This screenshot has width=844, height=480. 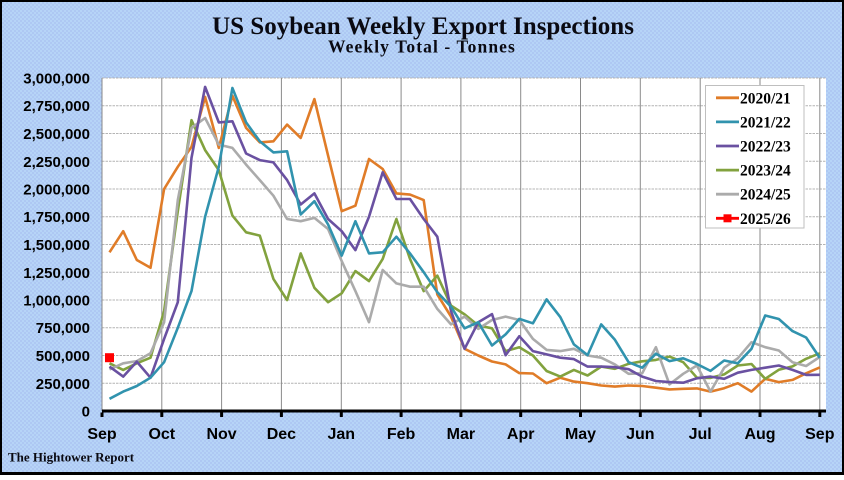 I want to click on svg-text: Oct, so click(x=161, y=434).